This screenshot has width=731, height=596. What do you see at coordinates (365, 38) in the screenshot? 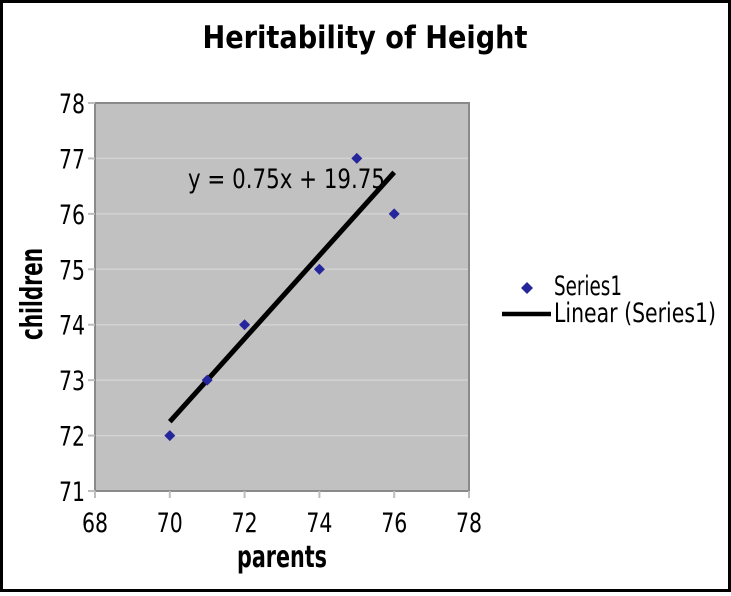
I see `chart-title: Heritability of Height` at bounding box center [365, 38].